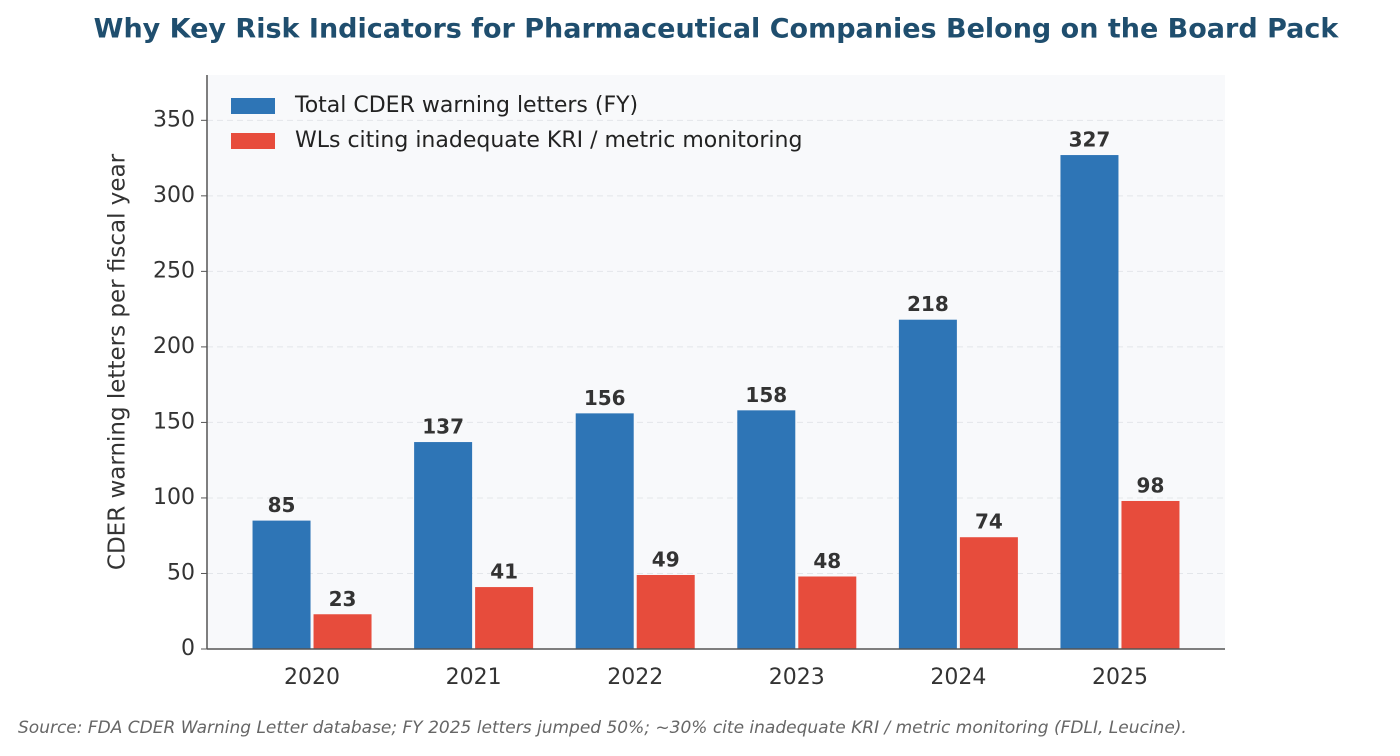  Describe the element at coordinates (188, 648) in the screenshot. I see `y-tick-label: 0` at that location.